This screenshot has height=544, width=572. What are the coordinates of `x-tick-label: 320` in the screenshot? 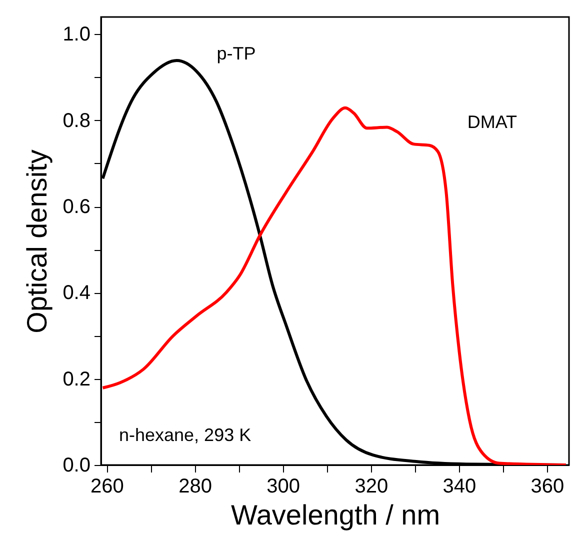 It's located at (371, 487).